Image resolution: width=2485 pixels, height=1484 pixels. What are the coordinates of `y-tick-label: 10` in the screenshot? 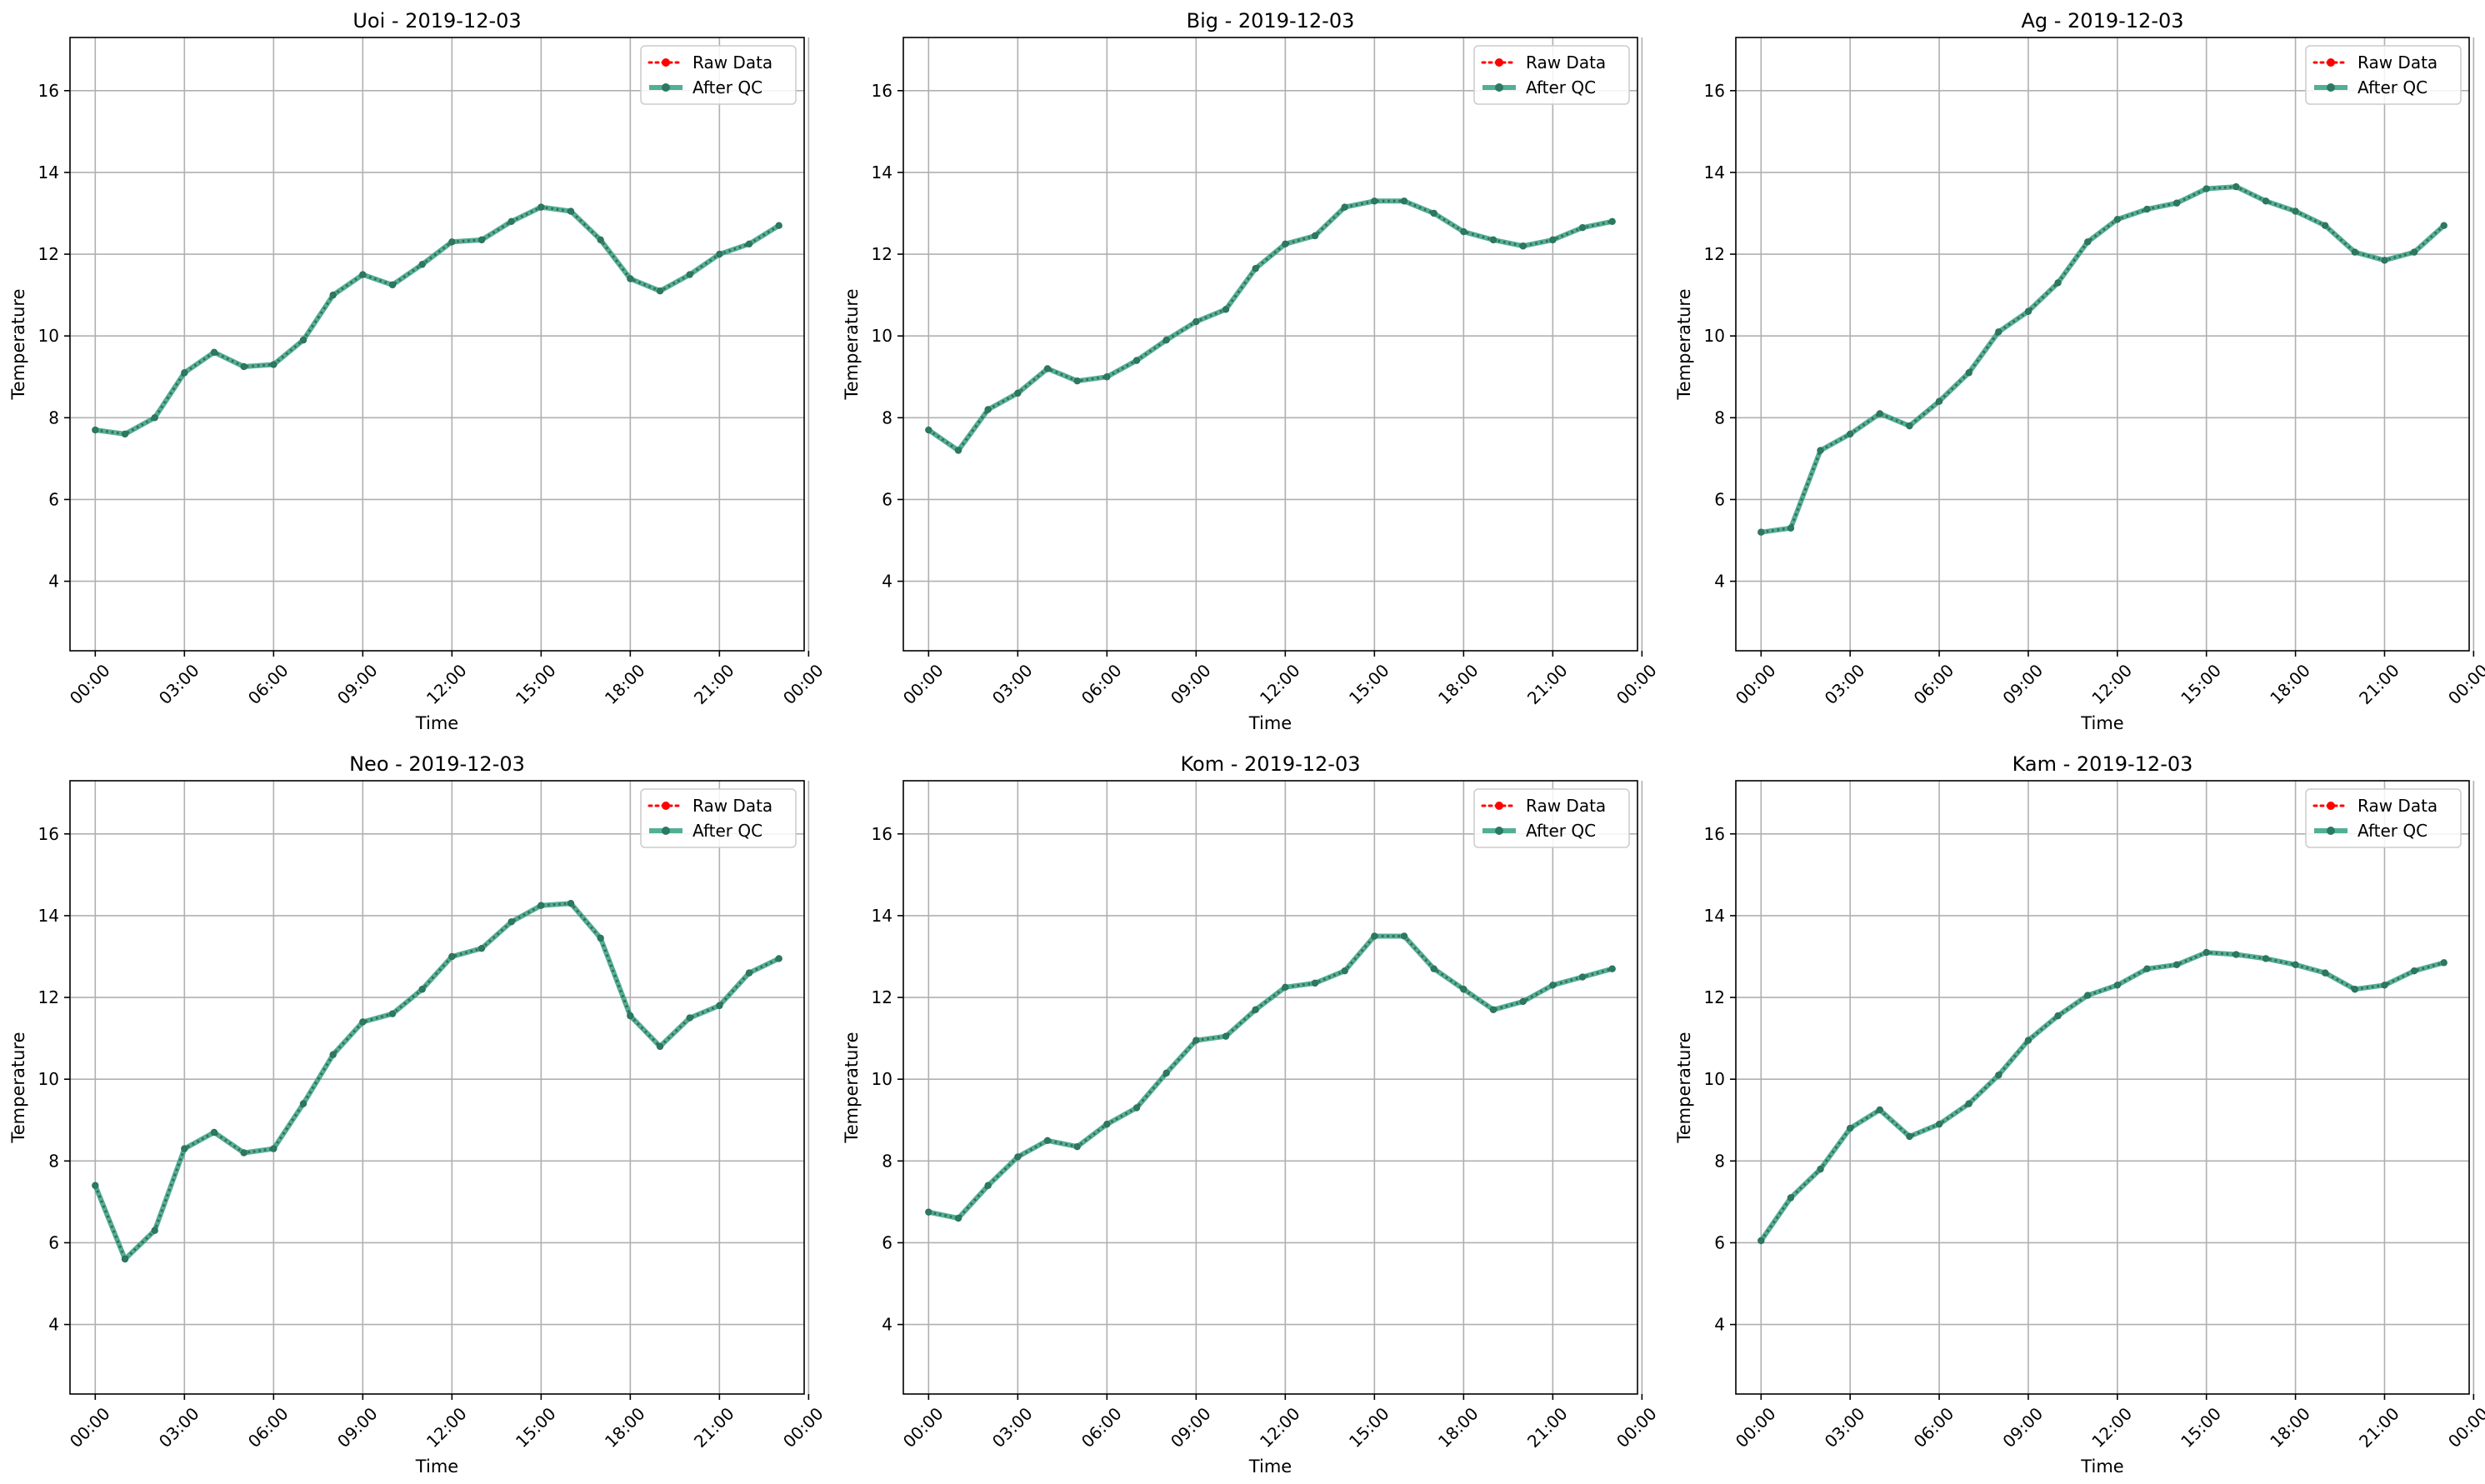 It's located at (1715, 1079).